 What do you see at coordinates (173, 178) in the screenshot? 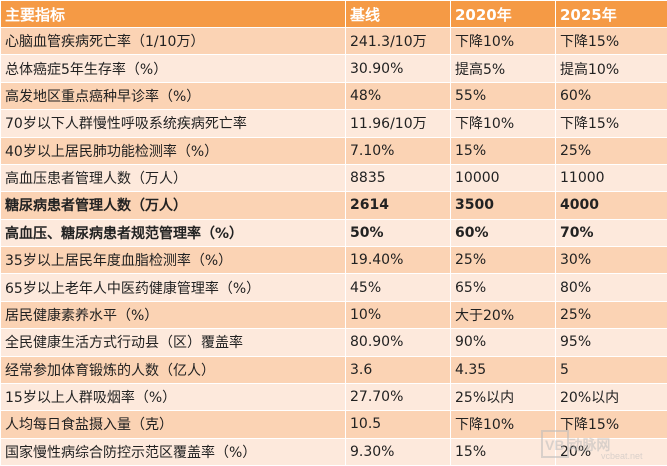
I see `cell-indicator: 高血压患者管理人数（万人）` at bounding box center [173, 178].